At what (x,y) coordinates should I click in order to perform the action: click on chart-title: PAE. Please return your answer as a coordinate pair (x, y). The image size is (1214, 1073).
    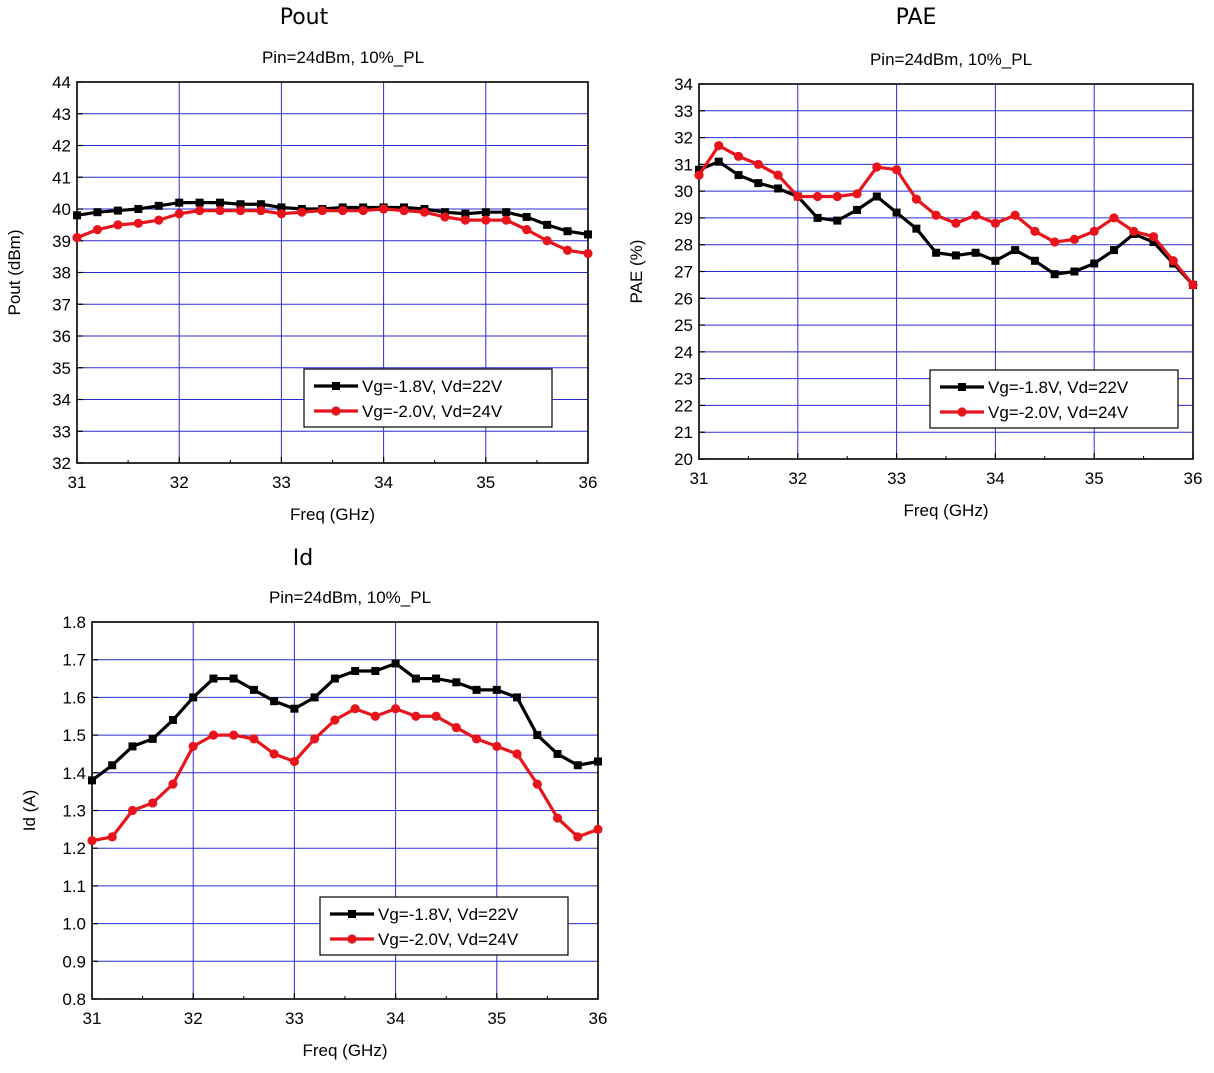
    Looking at the image, I should click on (916, 17).